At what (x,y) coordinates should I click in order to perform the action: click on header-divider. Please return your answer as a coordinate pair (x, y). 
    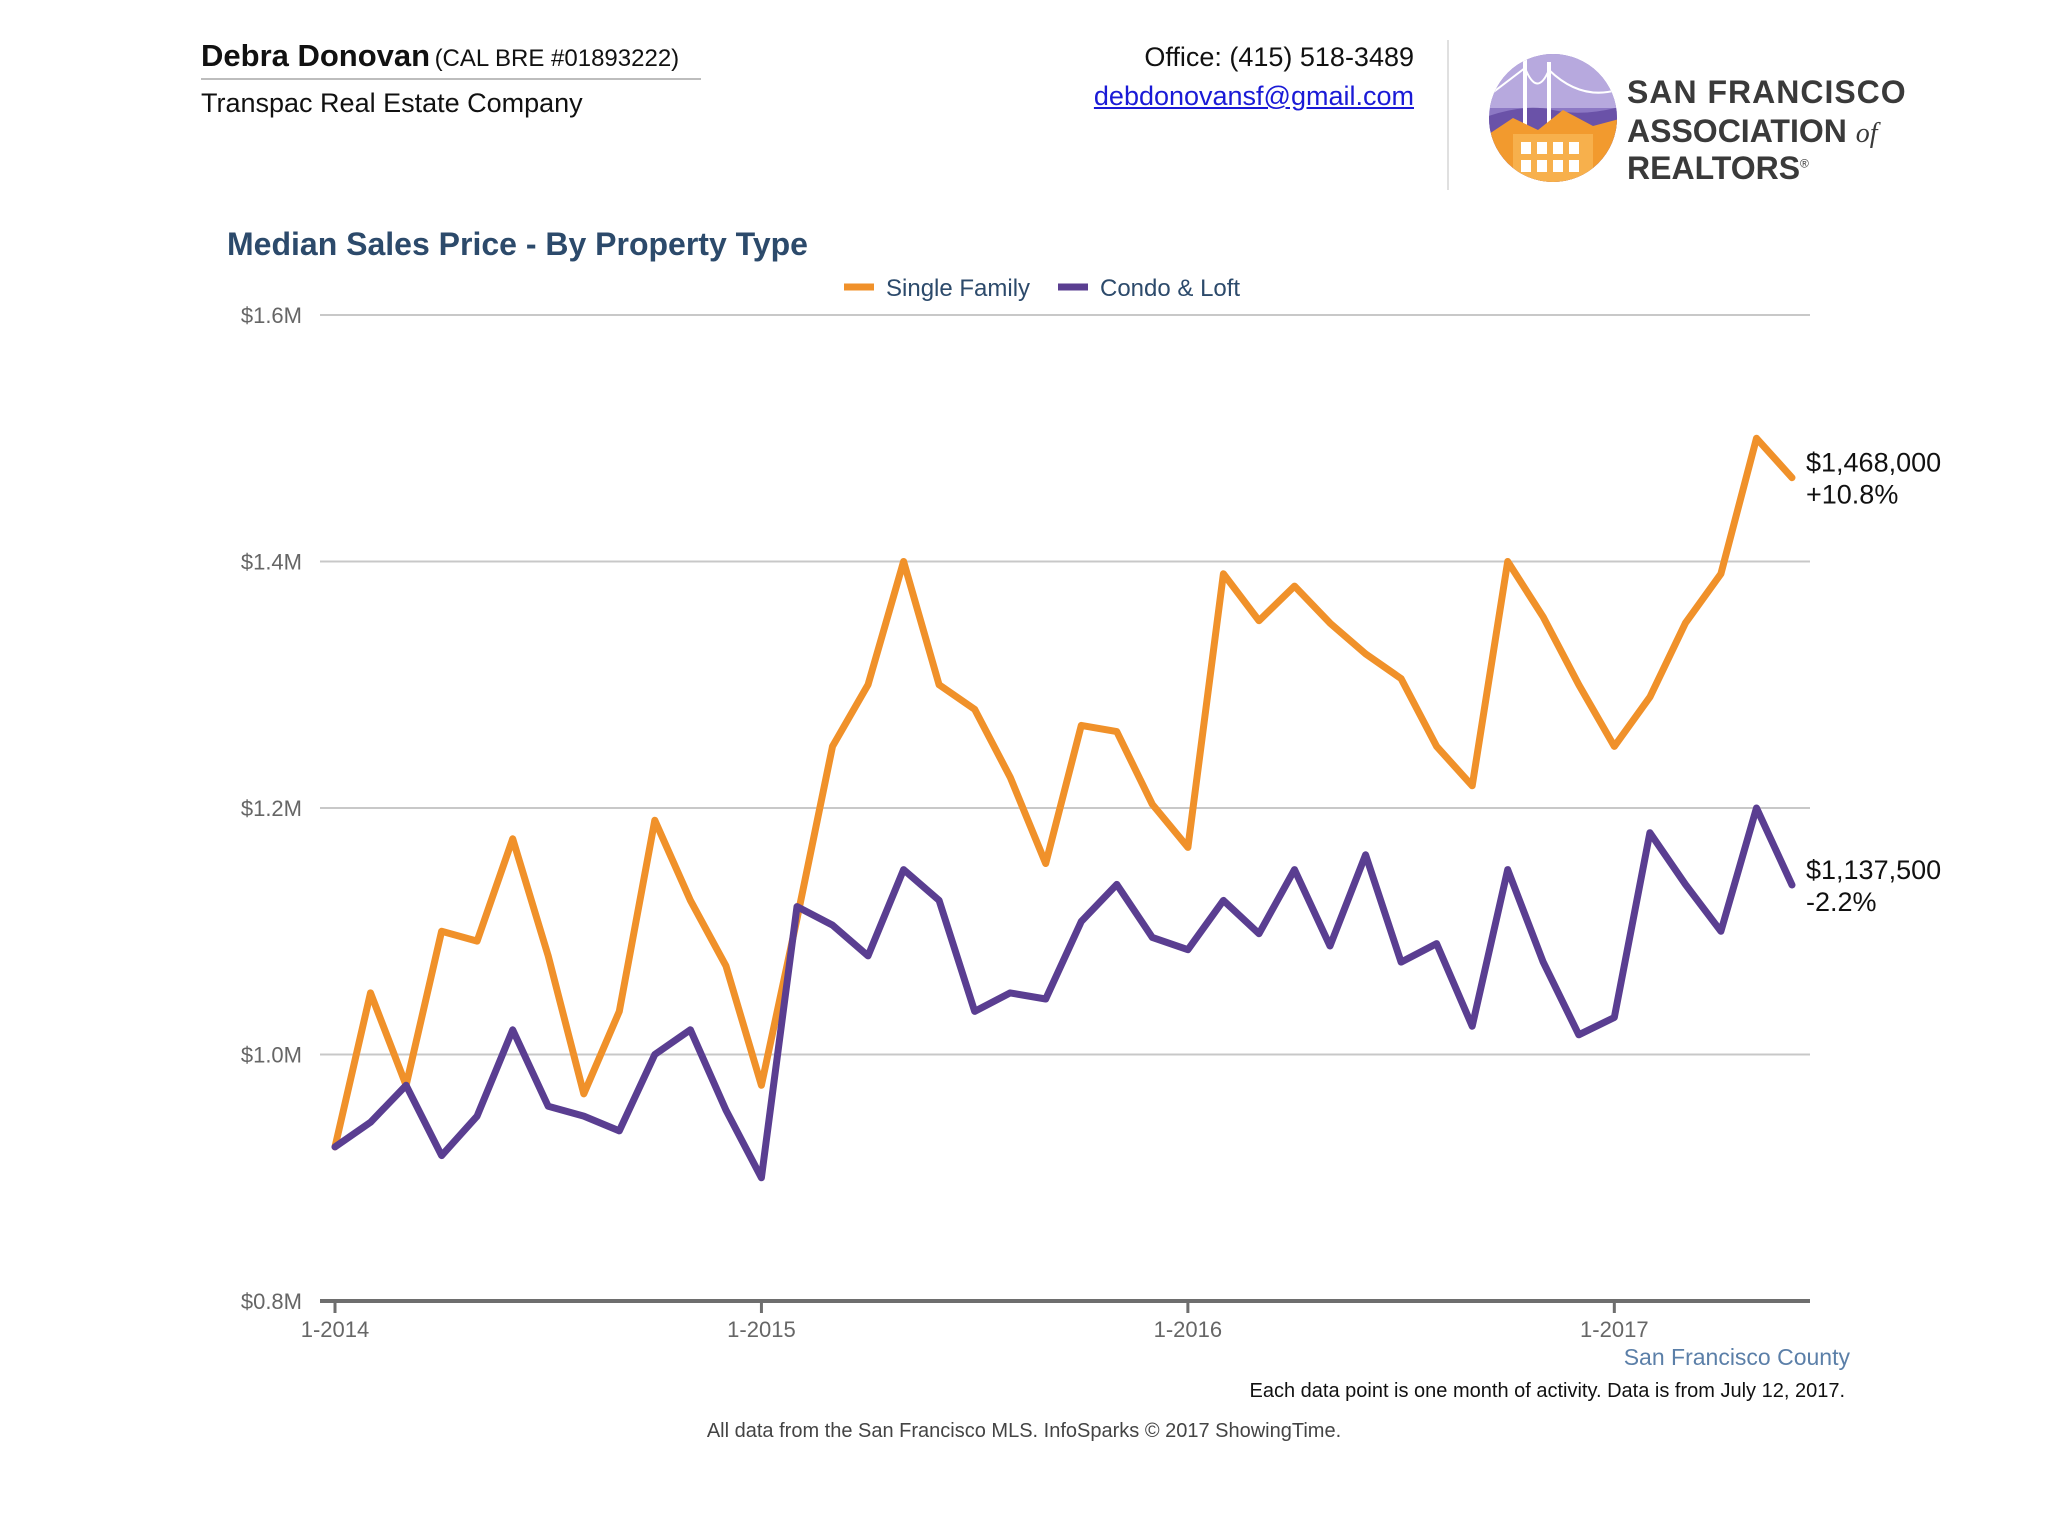
    Looking at the image, I should click on (1448, 115).